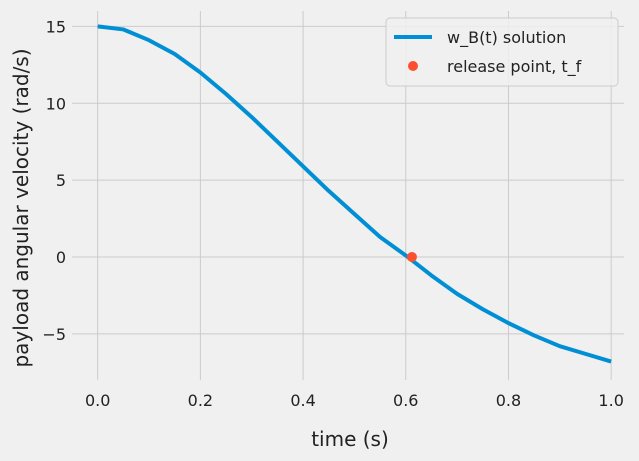 This screenshot has width=639, height=461. I want to click on legend-box, so click(502, 52).